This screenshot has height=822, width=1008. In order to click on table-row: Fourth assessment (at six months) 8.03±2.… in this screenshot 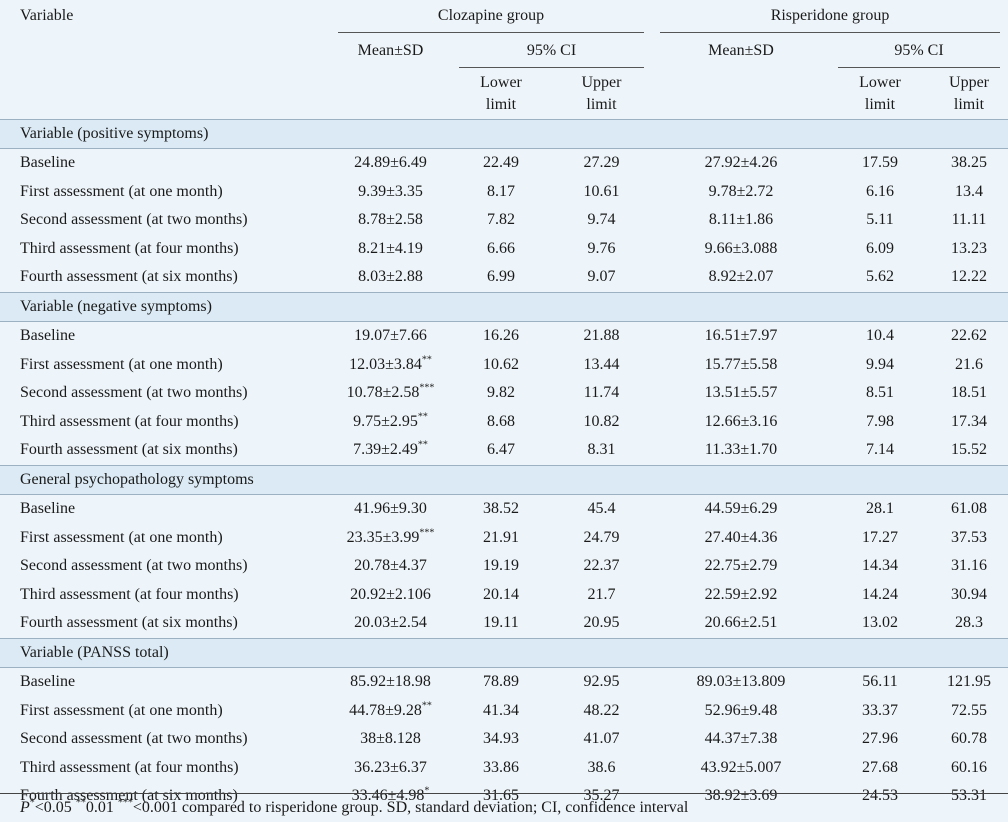, I will do `click(504, 277)`.